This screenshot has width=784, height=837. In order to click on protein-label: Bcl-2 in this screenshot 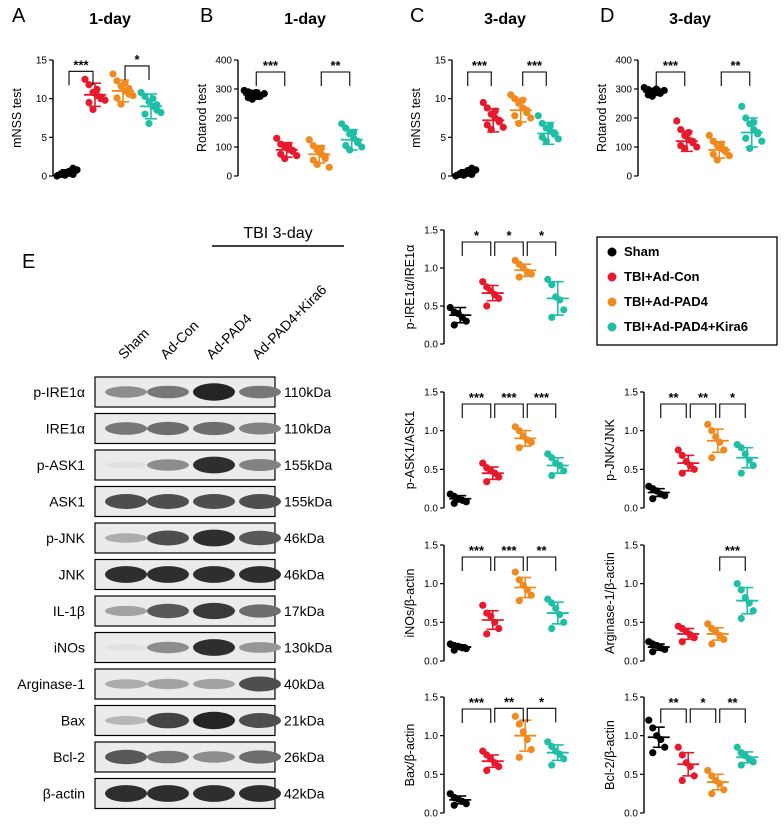, I will do `click(69, 757)`.